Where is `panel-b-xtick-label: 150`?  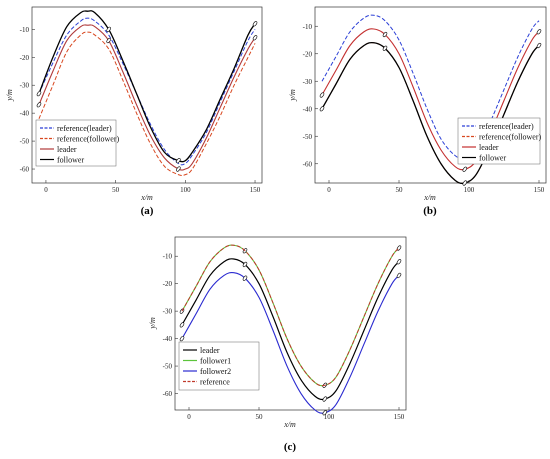
panel-b-xtick-label: 150 is located at coordinates (539, 190).